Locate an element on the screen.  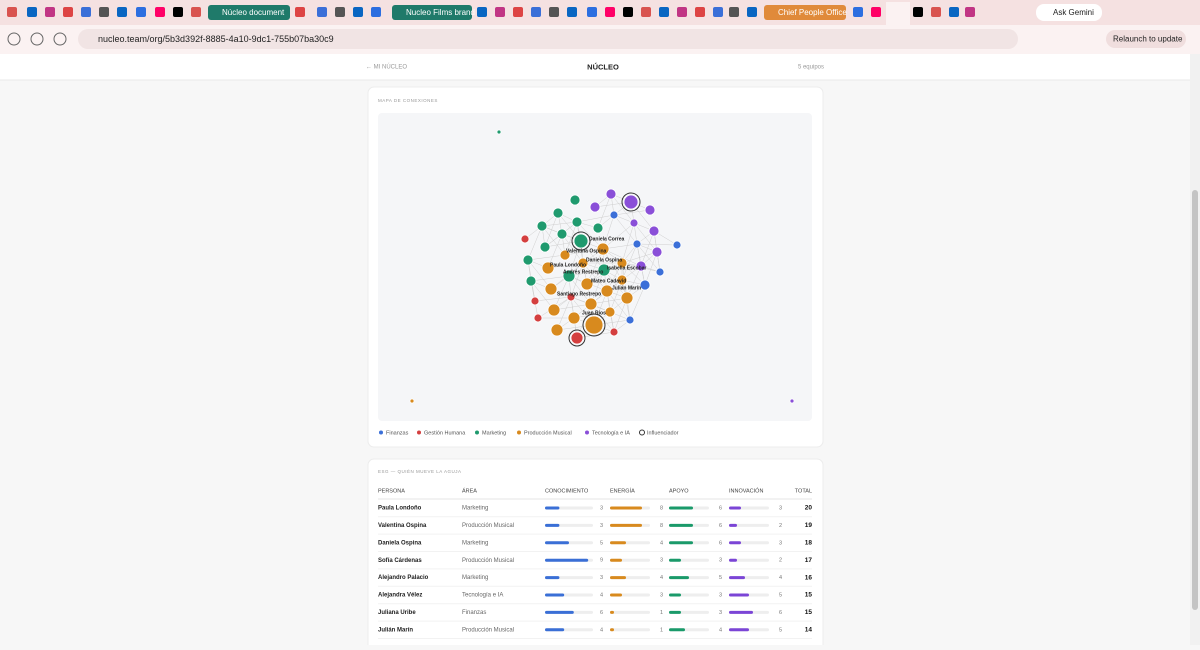
tab-title: Nucleo Films brand is located at coordinates (440, 12).